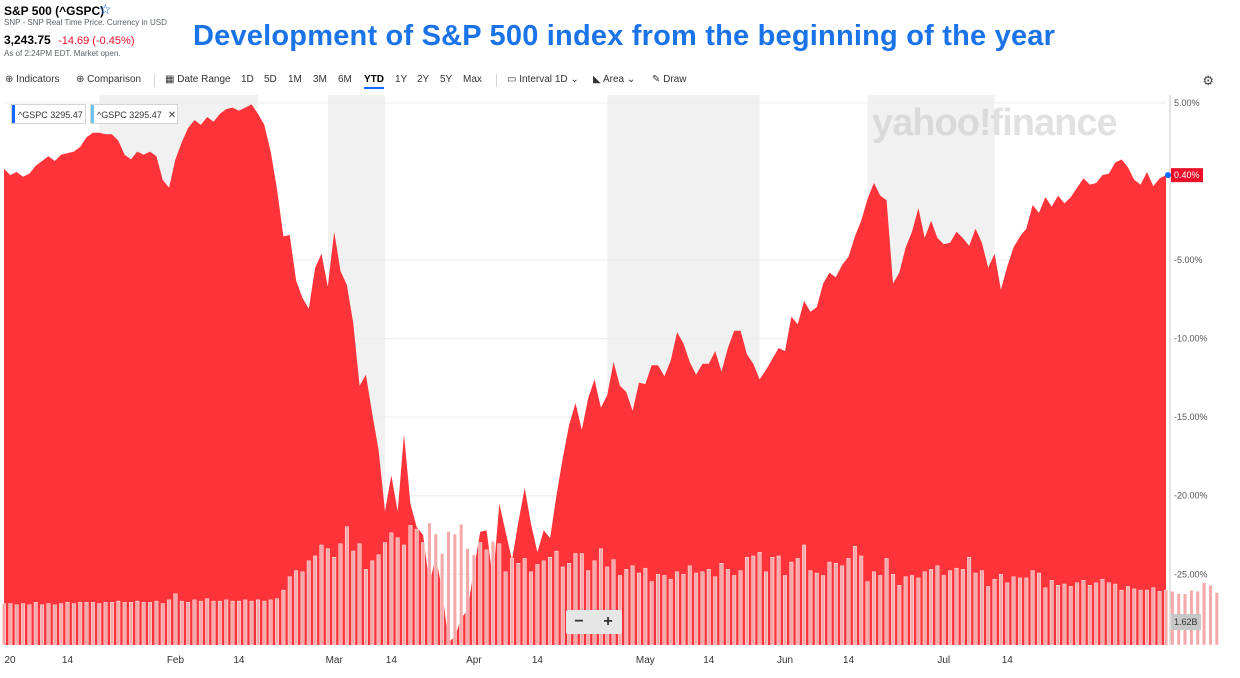 The width and height of the screenshot is (1240, 678). What do you see at coordinates (320, 79) in the screenshot?
I see `range-3m: 3M` at bounding box center [320, 79].